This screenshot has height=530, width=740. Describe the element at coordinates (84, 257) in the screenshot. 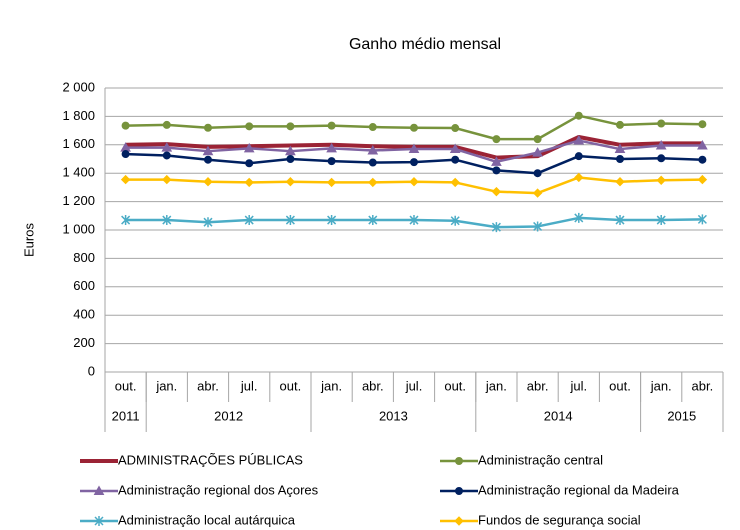

I see `y-tick-label: 800` at that location.